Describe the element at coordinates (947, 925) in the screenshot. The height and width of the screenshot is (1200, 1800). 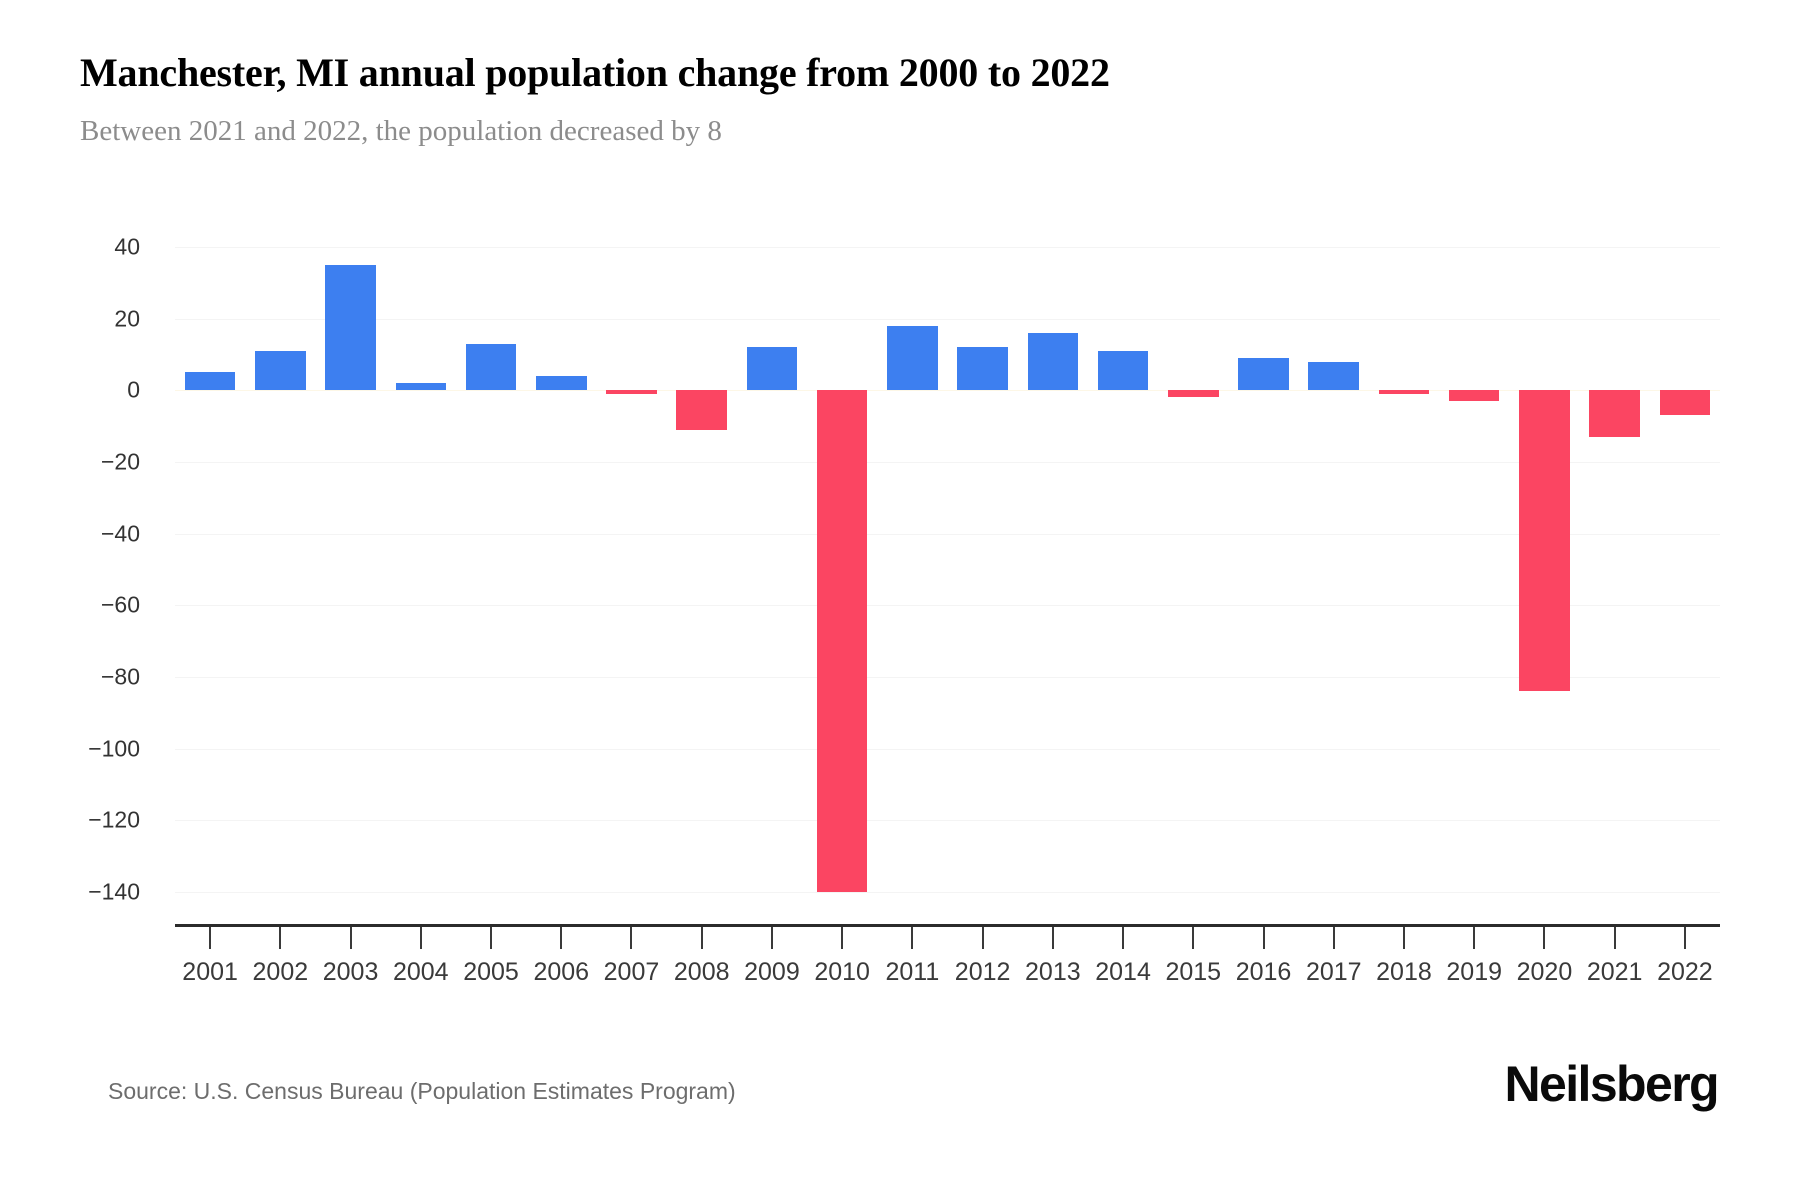
I see `x-axis-line` at that location.